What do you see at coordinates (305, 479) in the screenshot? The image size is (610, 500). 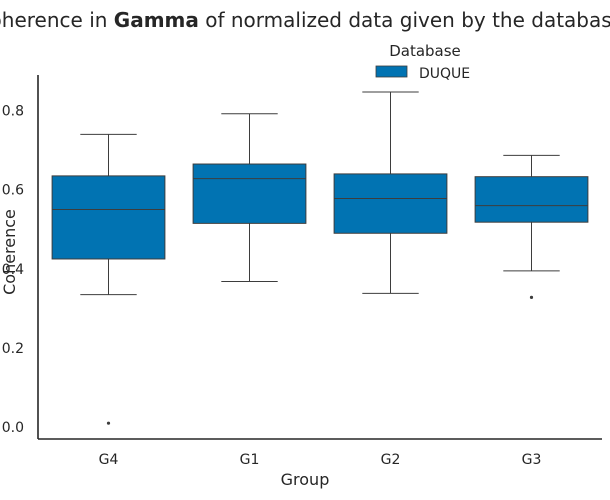 I see `x-axis-label: Group` at bounding box center [305, 479].